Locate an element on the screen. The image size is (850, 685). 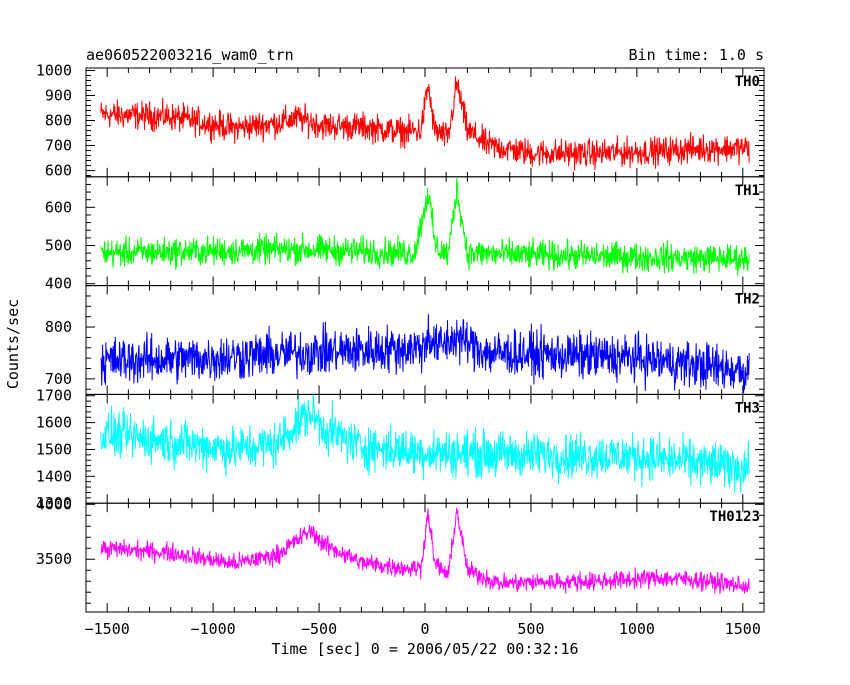
y-tick-label: 3500 is located at coordinates (54, 559).